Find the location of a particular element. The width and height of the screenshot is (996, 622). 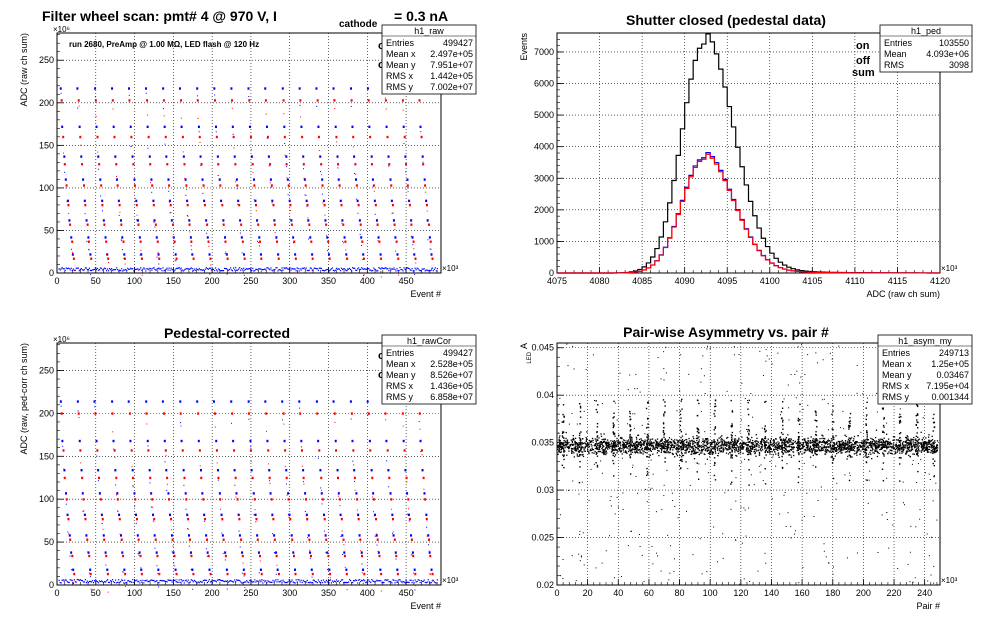

legend-on: on is located at coordinates (863, 46).